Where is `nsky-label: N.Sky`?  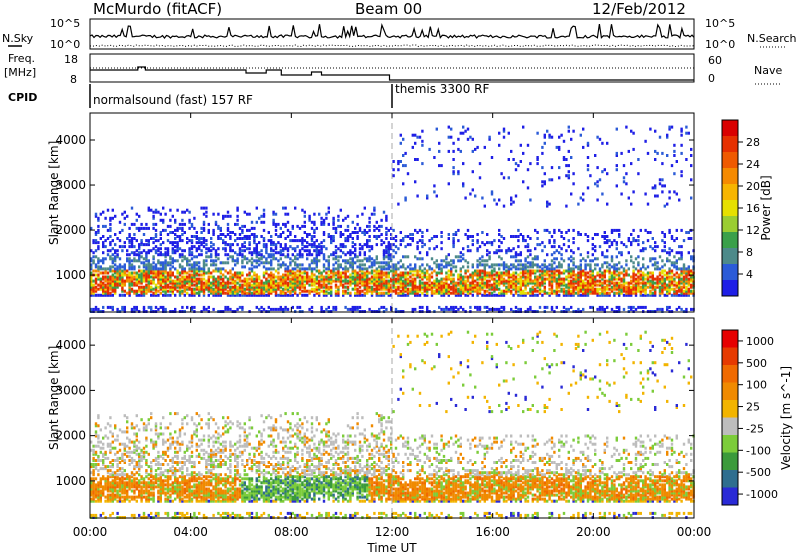
nsky-label: N.Sky is located at coordinates (18, 38).